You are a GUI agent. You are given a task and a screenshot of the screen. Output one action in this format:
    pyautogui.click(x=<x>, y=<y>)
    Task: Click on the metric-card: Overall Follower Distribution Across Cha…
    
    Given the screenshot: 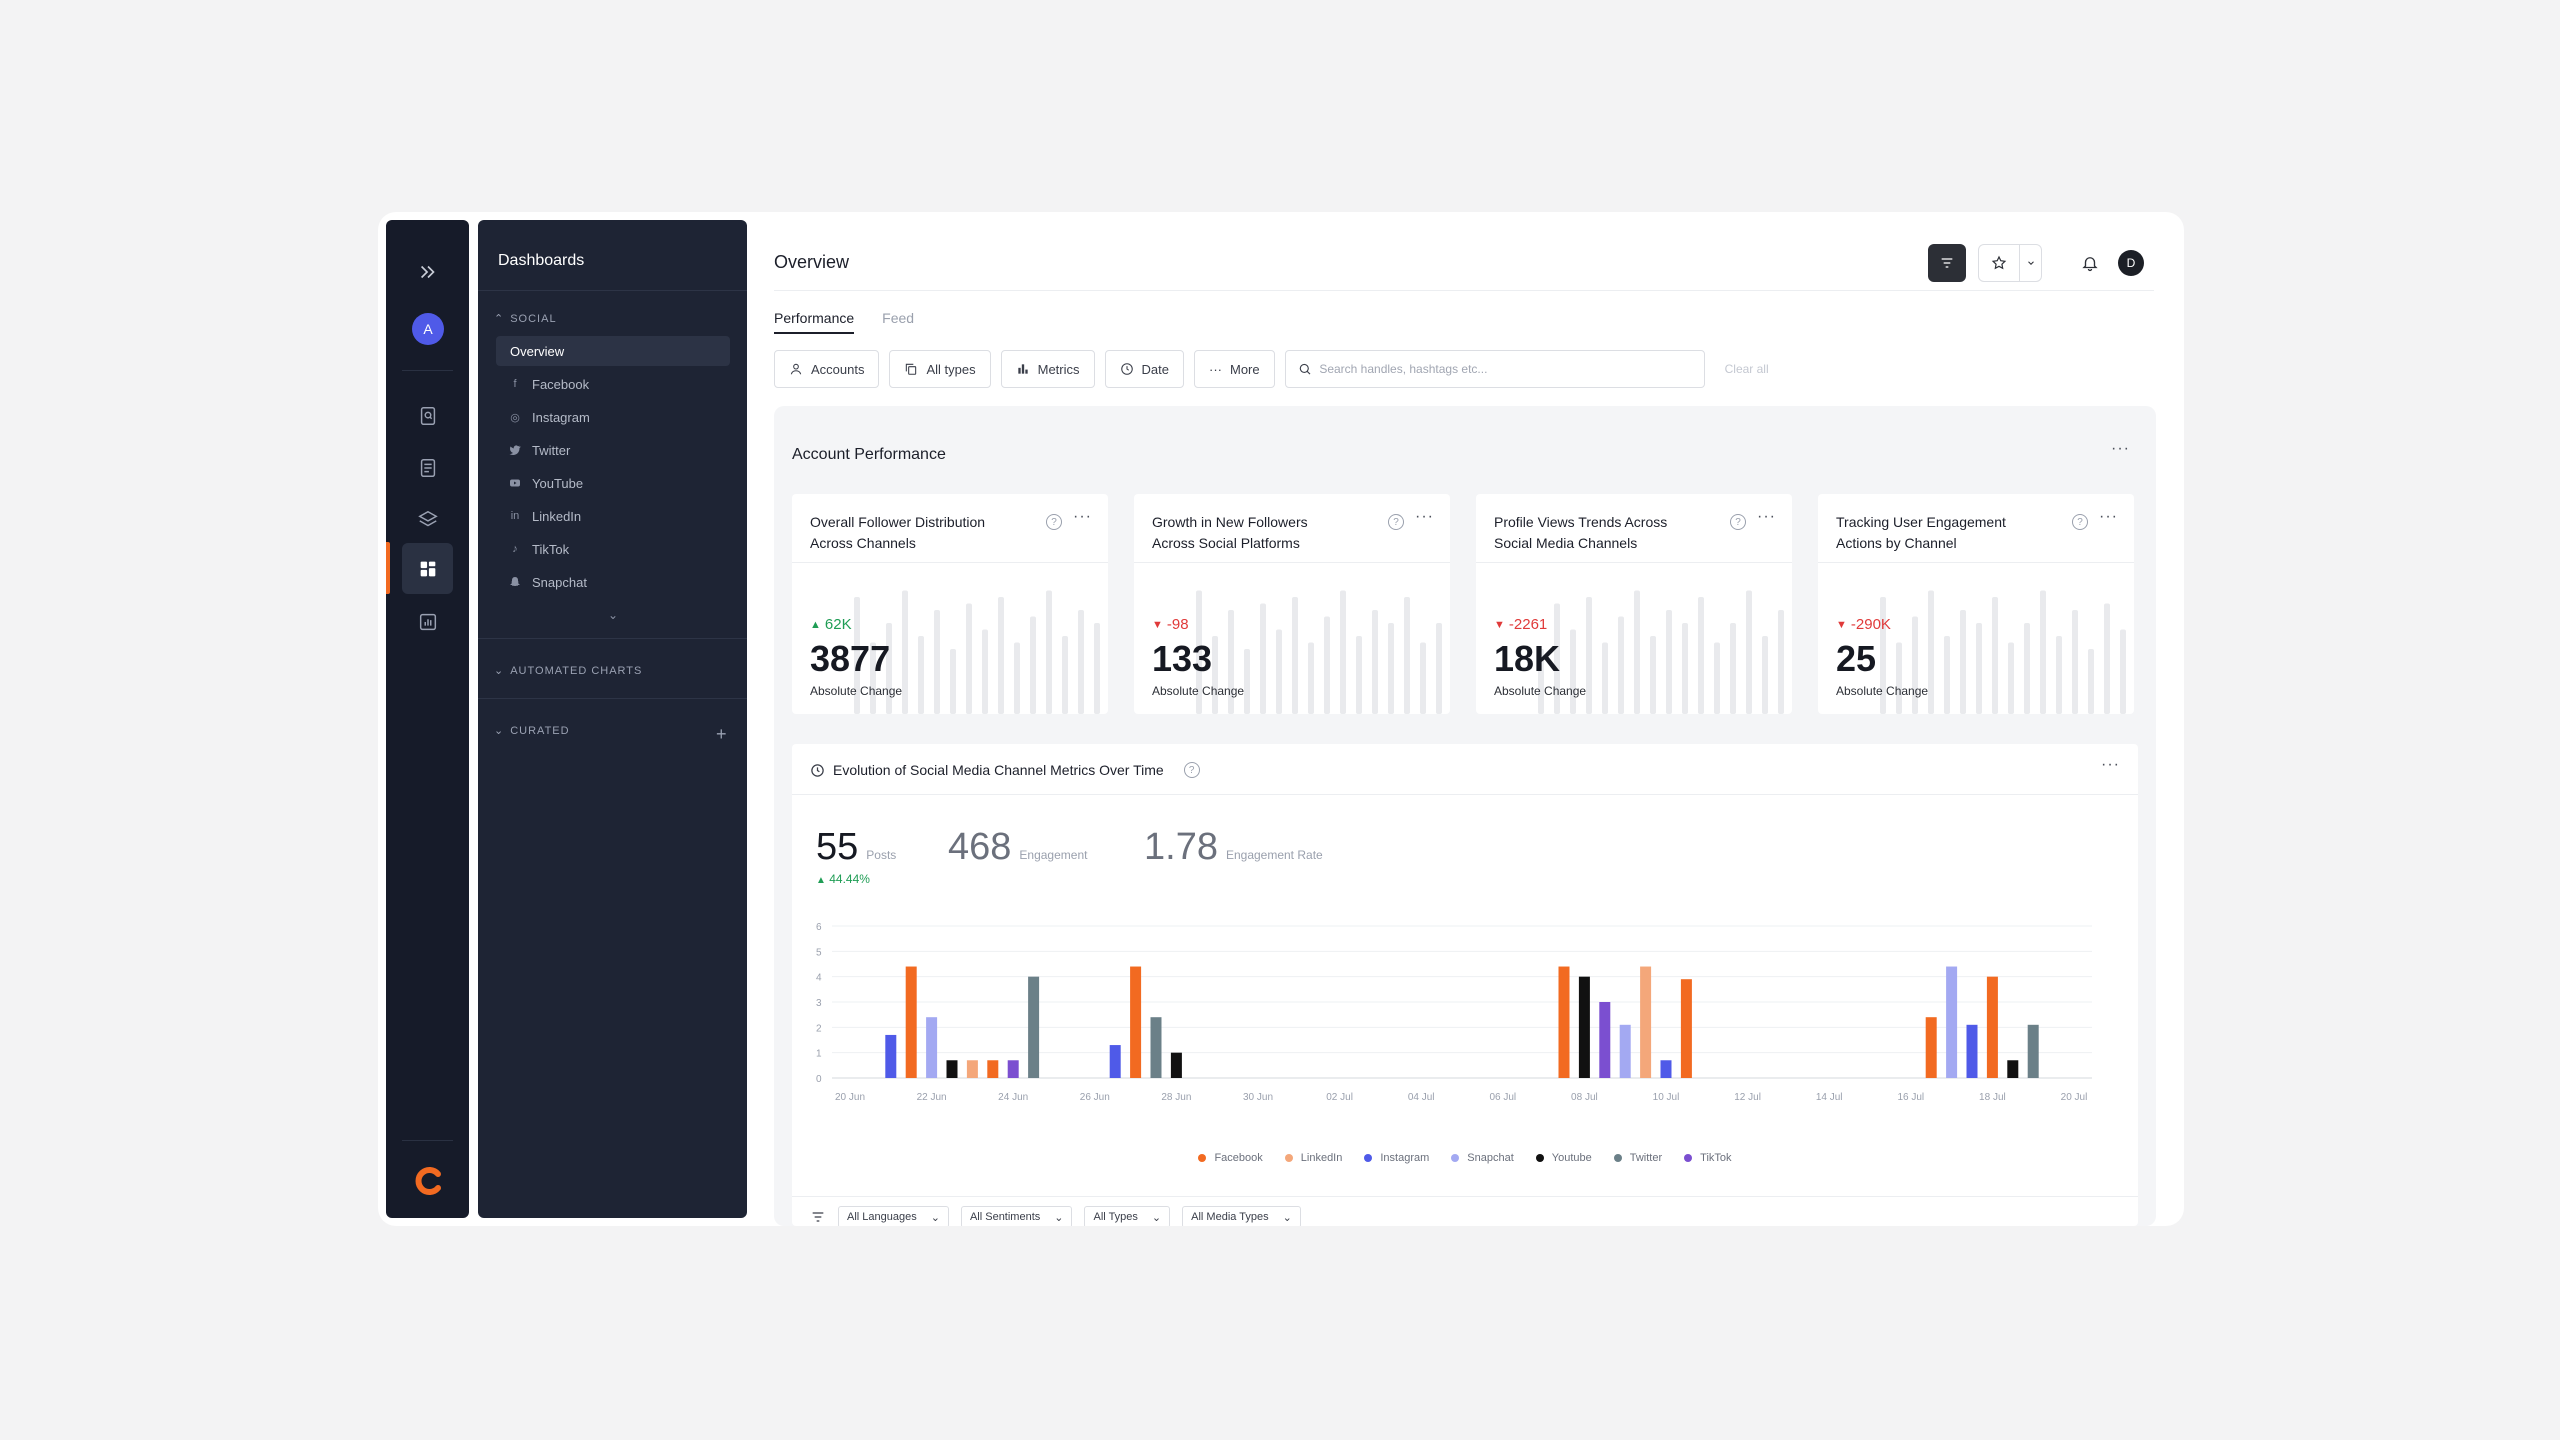 What is the action you would take?
    pyautogui.click(x=950, y=604)
    